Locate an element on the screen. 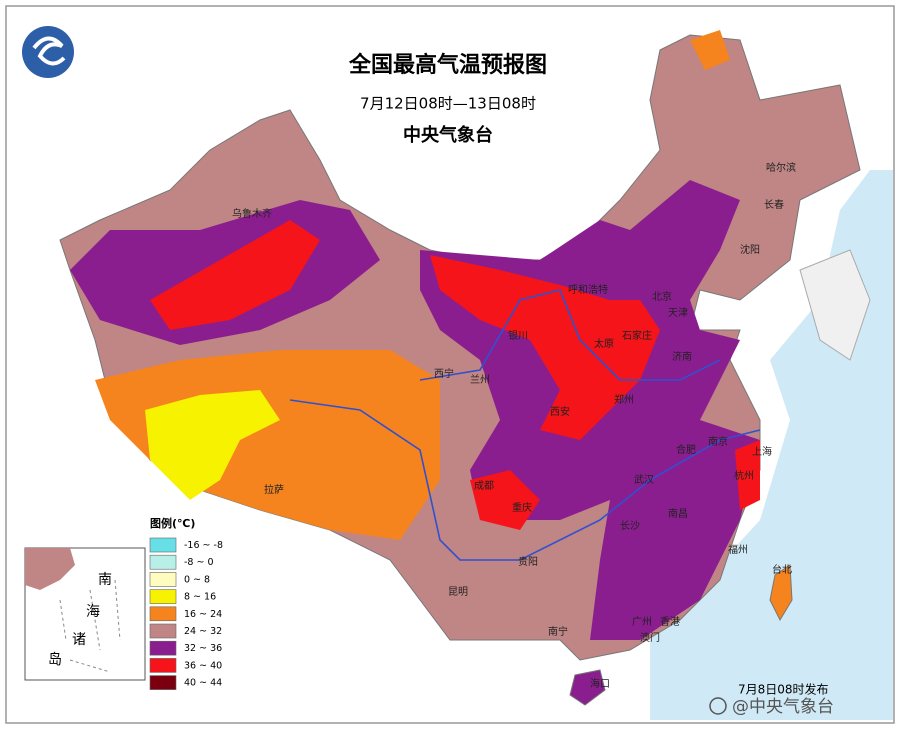 The height and width of the screenshot is (729, 900). legend-title: 图例(℃) is located at coordinates (172, 523).